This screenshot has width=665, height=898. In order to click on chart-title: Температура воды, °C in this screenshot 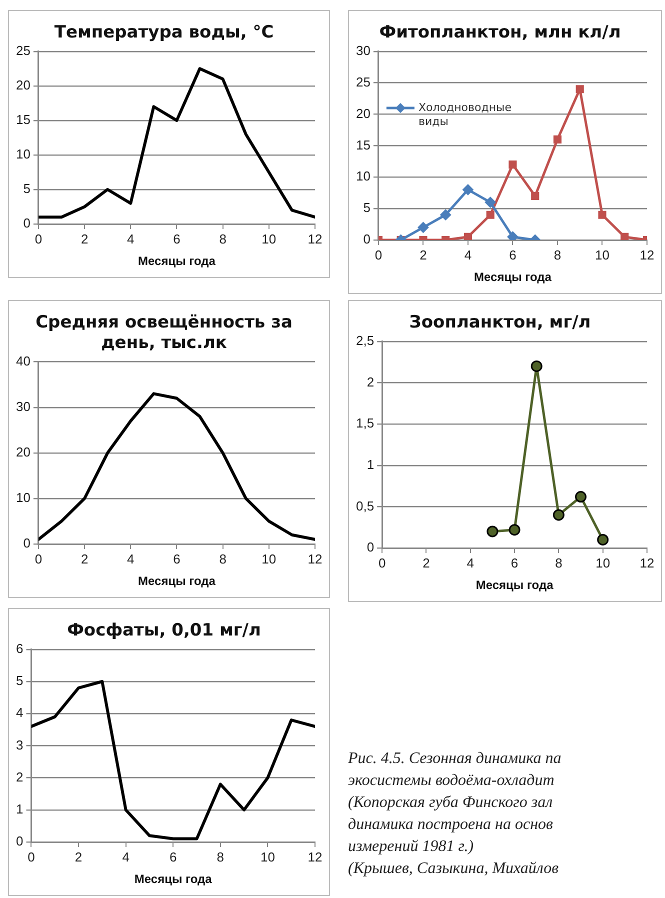, I will do `click(164, 32)`.